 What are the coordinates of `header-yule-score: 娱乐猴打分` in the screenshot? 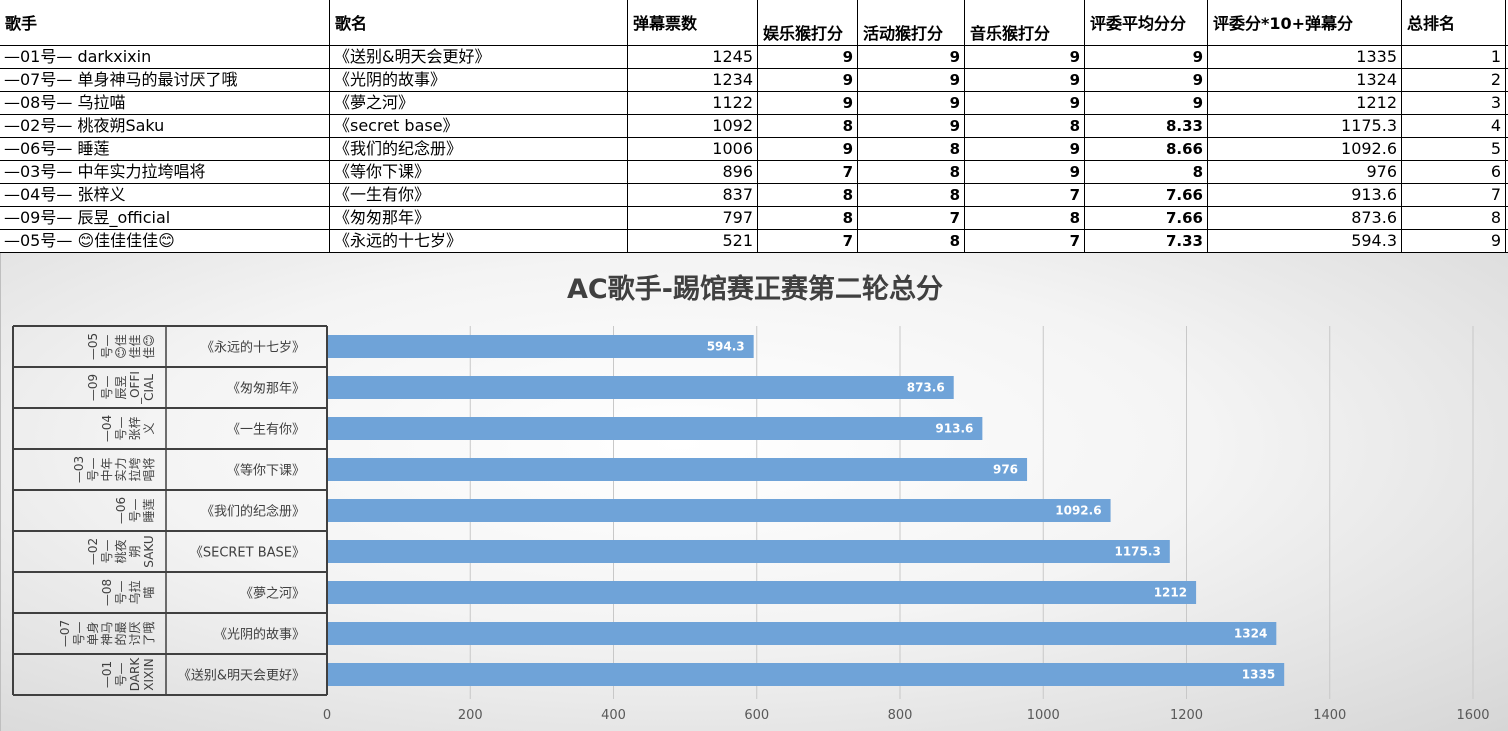 It's located at (808, 22).